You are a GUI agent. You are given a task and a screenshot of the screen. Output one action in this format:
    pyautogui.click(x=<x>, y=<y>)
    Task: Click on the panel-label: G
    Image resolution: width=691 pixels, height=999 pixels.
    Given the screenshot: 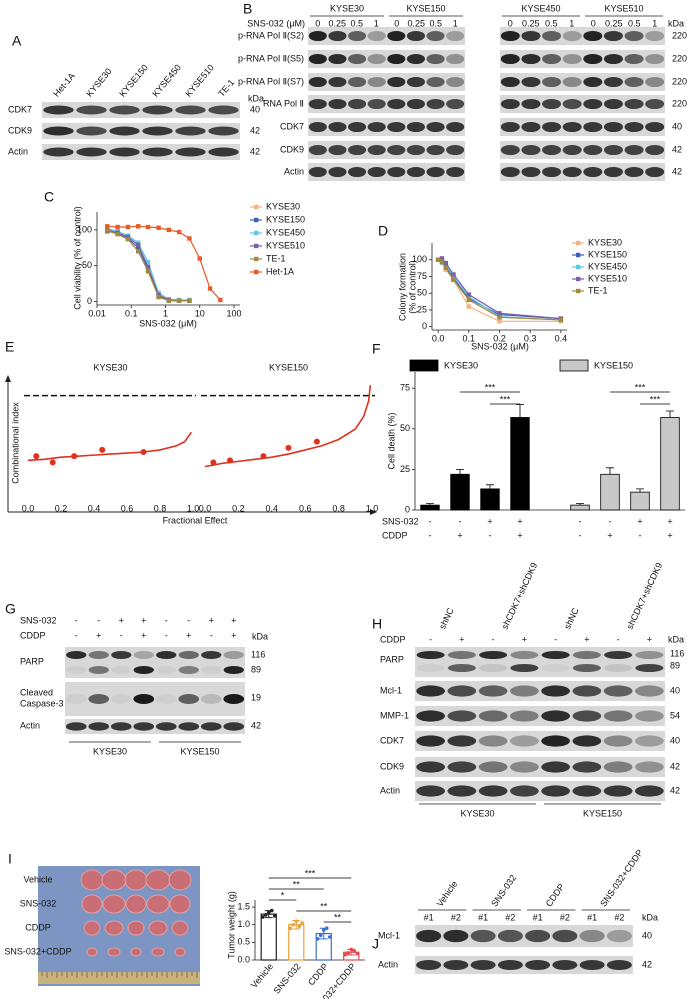 What is the action you would take?
    pyautogui.click(x=10, y=609)
    